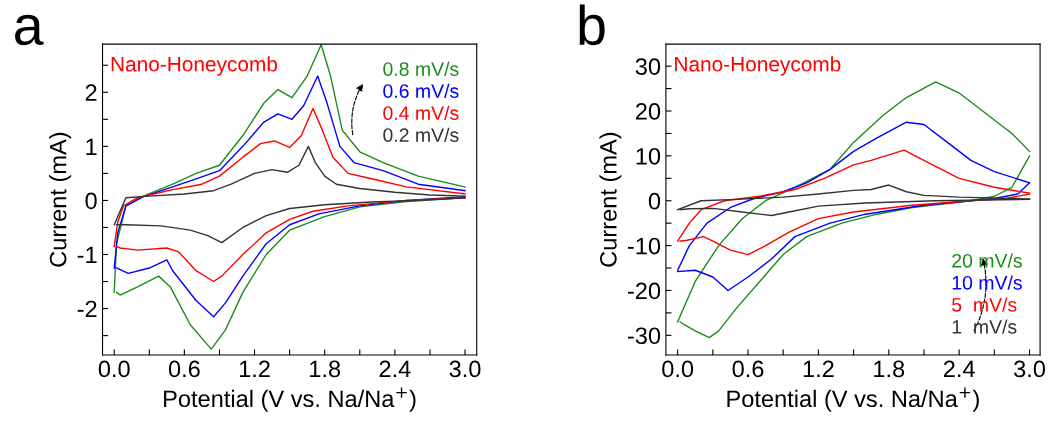  I want to click on text: 0.4 mV/s, so click(421, 112).